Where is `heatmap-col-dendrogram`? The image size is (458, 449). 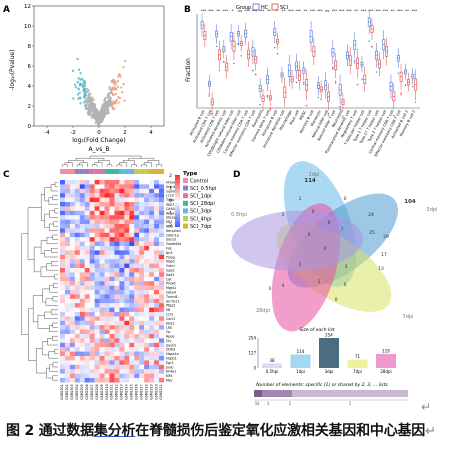
heatmap-col-dendrogram is located at coordinates (112, 161).